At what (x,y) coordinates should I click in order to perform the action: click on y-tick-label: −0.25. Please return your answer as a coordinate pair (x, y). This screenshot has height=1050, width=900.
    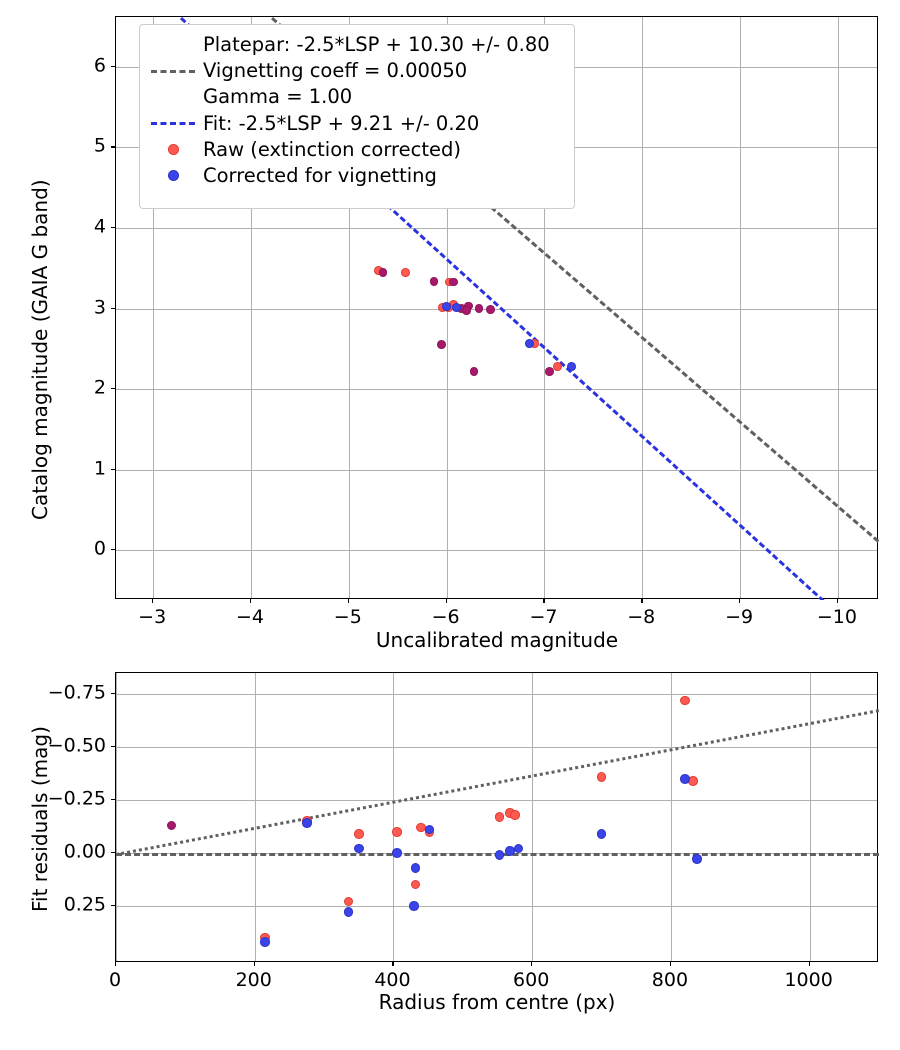
    Looking at the image, I should click on (76, 798).